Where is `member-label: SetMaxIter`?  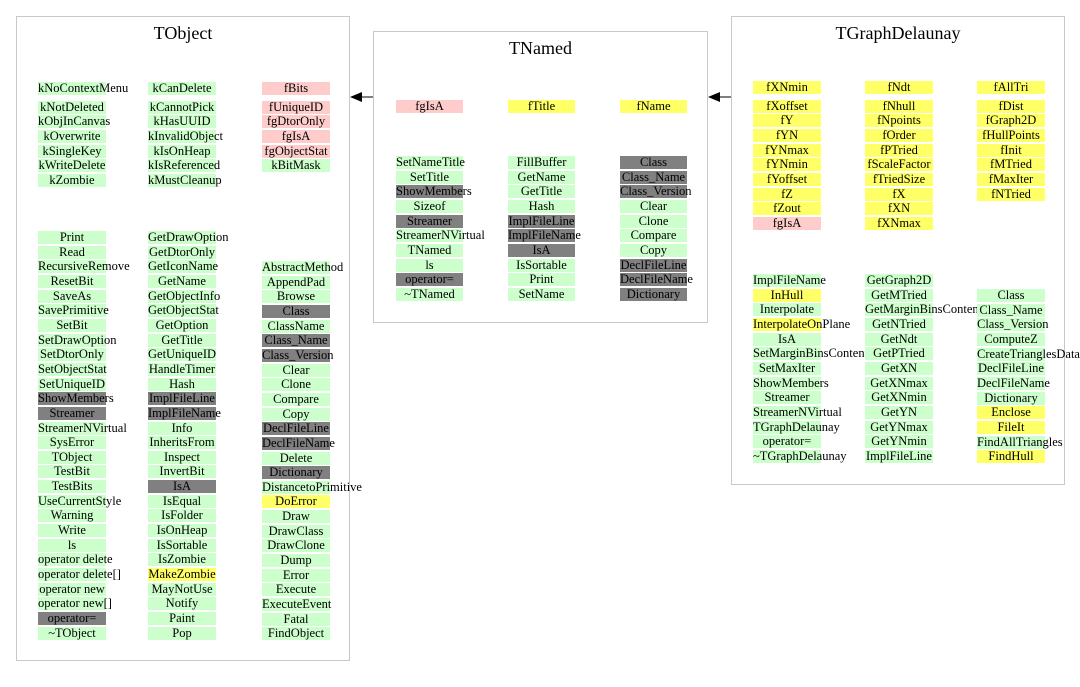
member-label: SetMaxIter is located at coordinates (787, 367).